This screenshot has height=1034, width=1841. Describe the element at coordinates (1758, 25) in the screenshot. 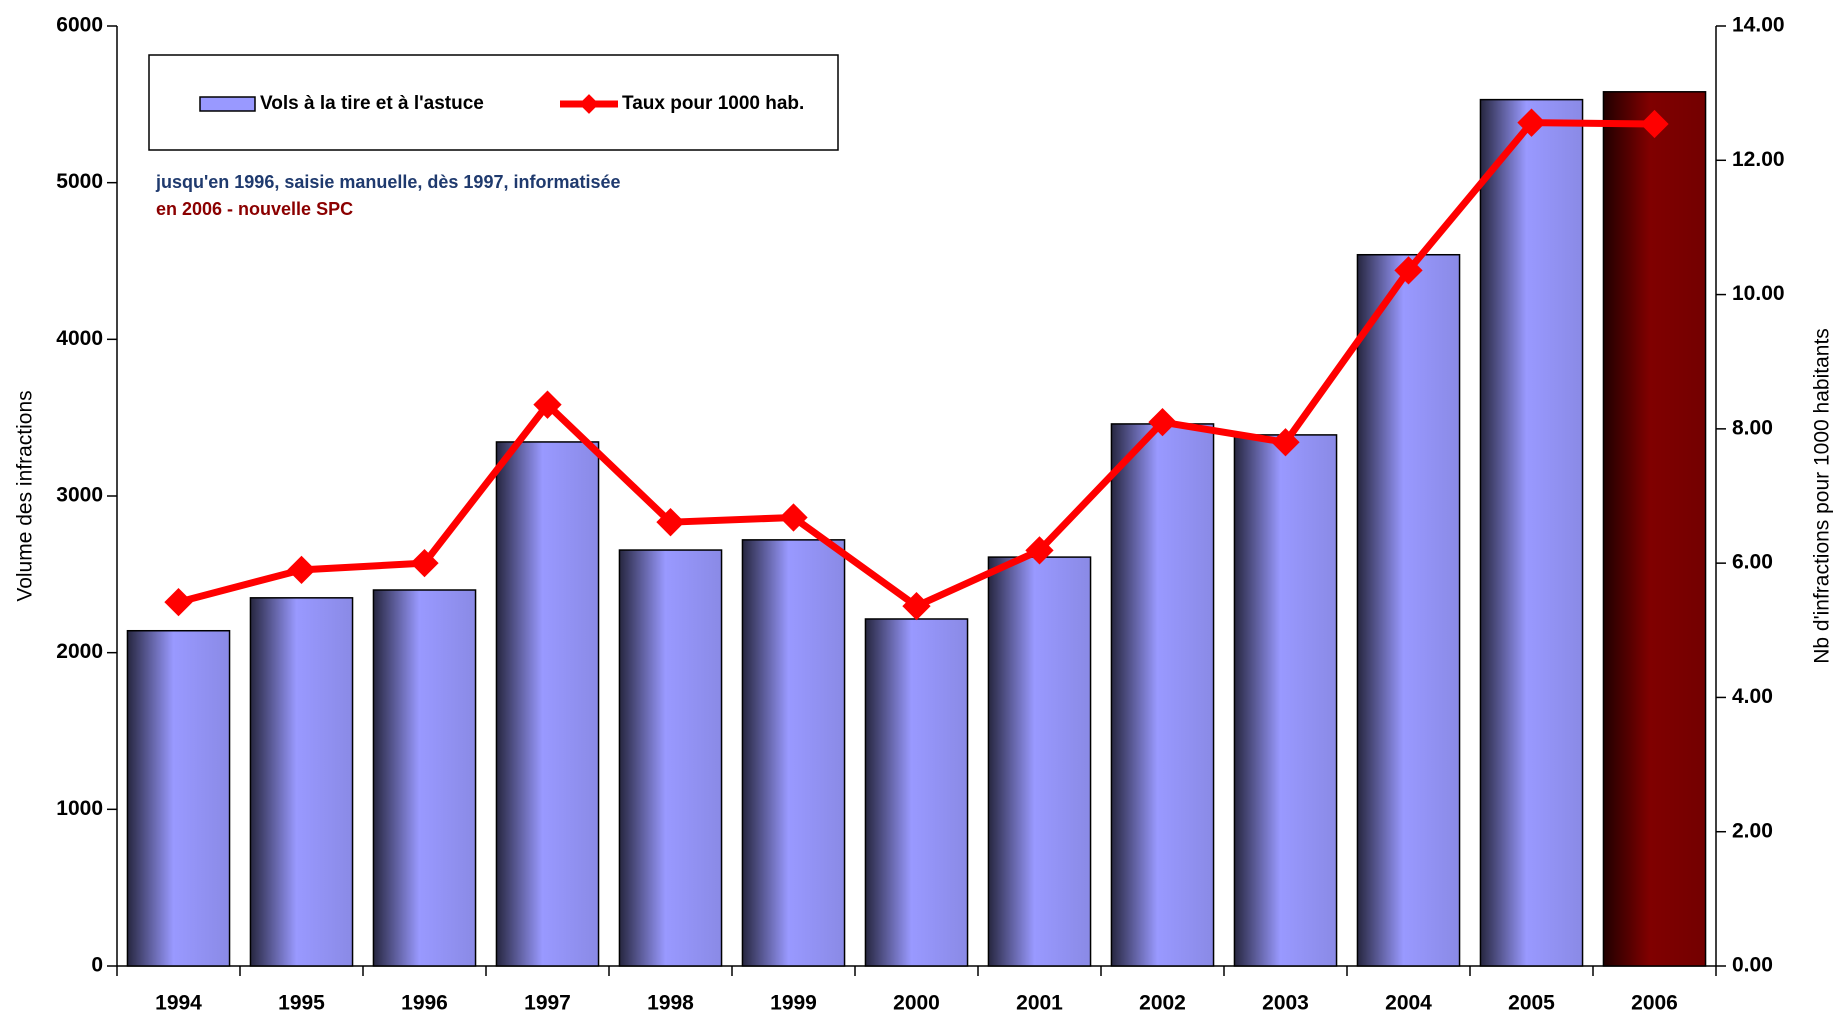

I see `y2-tick-label: 14.00` at that location.